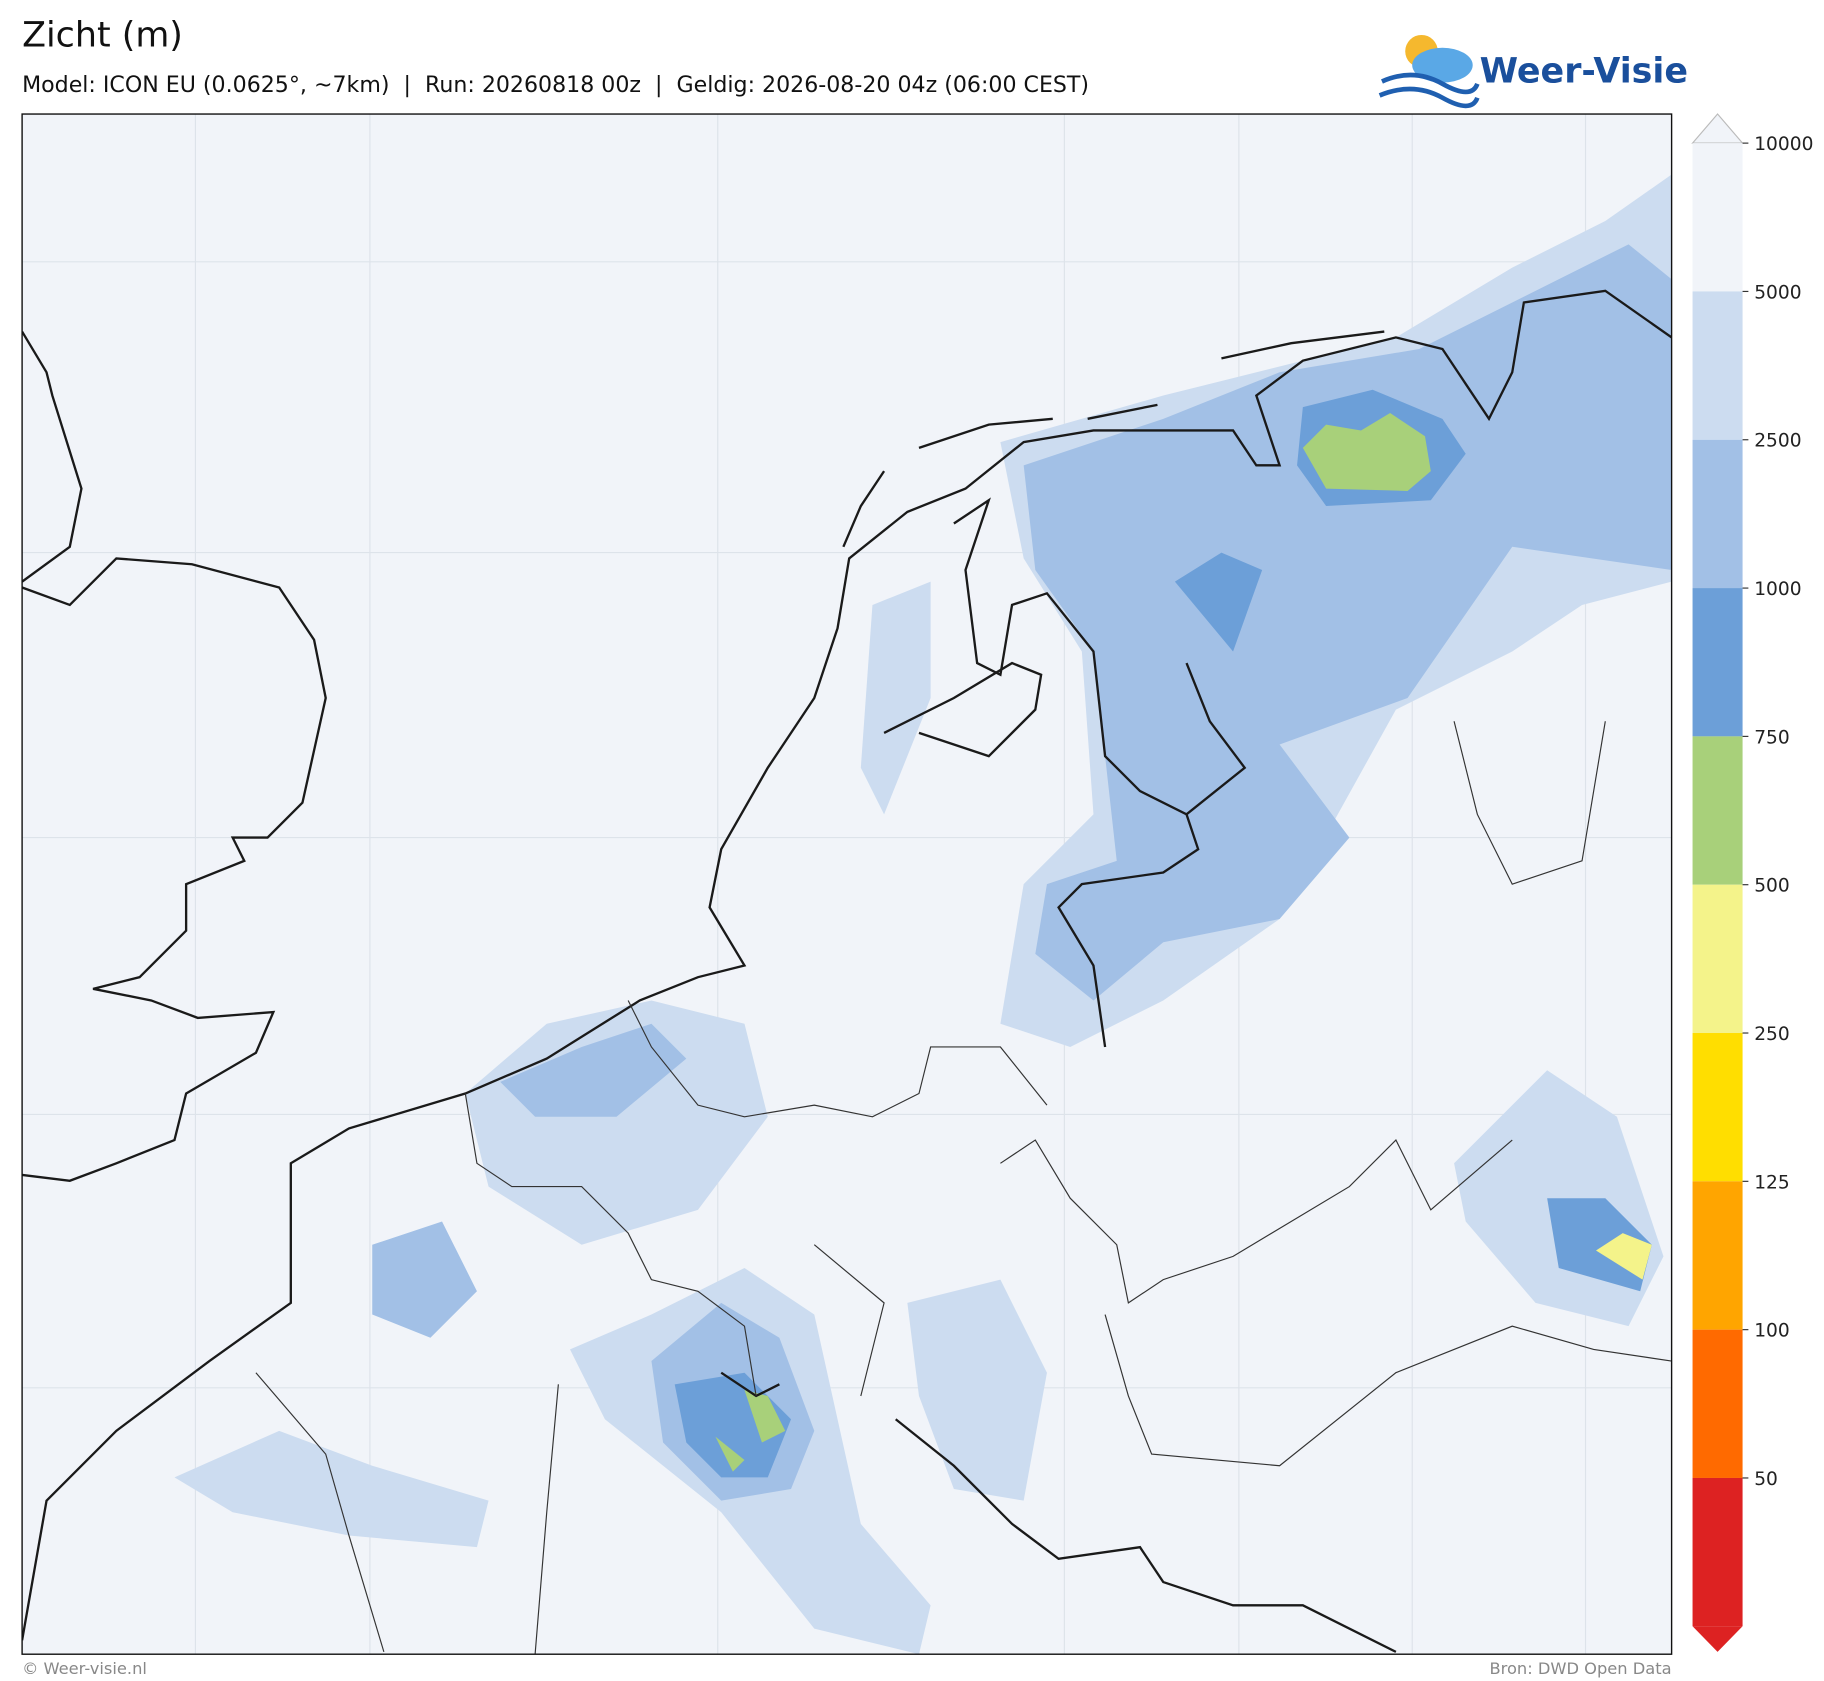 This screenshot has width=1824, height=1681. What do you see at coordinates (1777, 292) in the screenshot?
I see `colorbar-label: 5000` at bounding box center [1777, 292].